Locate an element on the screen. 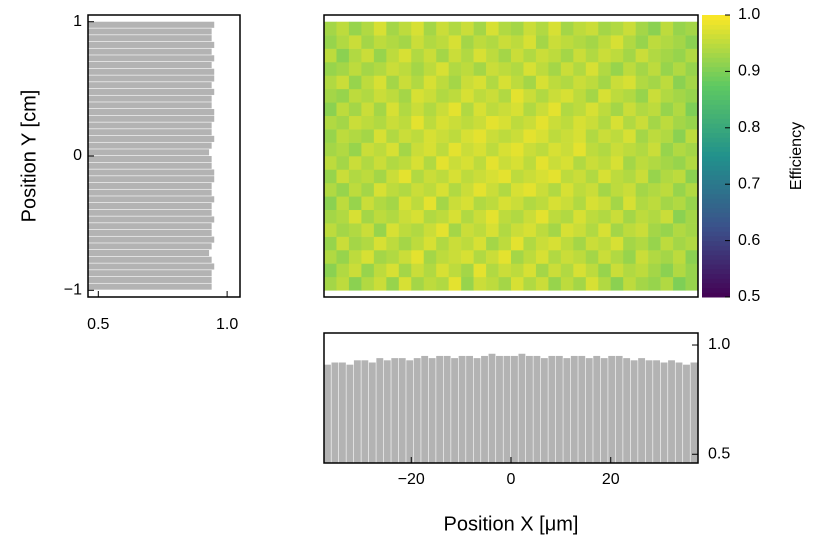 This screenshot has width=830, height=549. x-axis-label: Position X [μm] is located at coordinates (511, 524).